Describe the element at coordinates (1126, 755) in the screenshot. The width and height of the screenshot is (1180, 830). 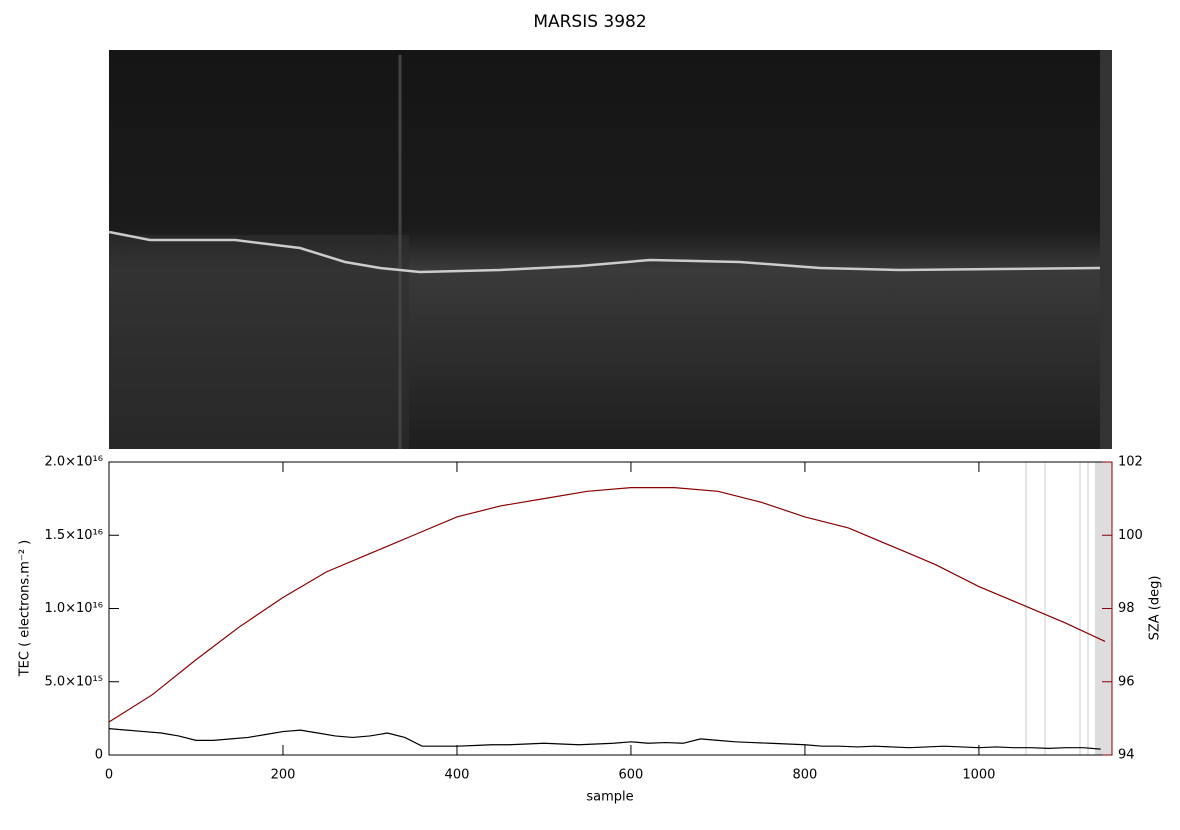
I see `y2-tick-label: 94` at that location.